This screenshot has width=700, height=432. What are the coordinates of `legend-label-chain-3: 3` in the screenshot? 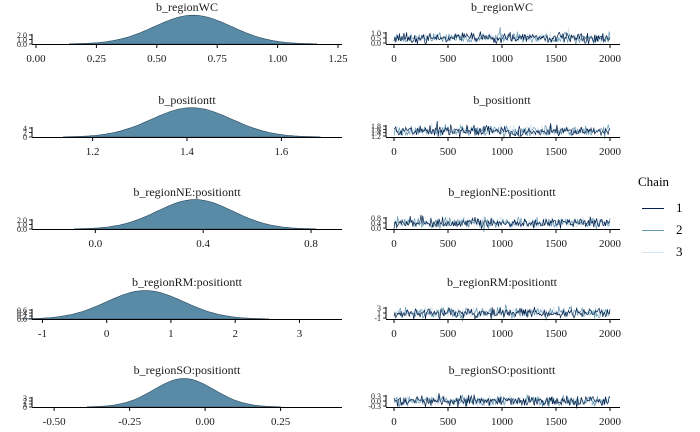 It's located at (679, 251).